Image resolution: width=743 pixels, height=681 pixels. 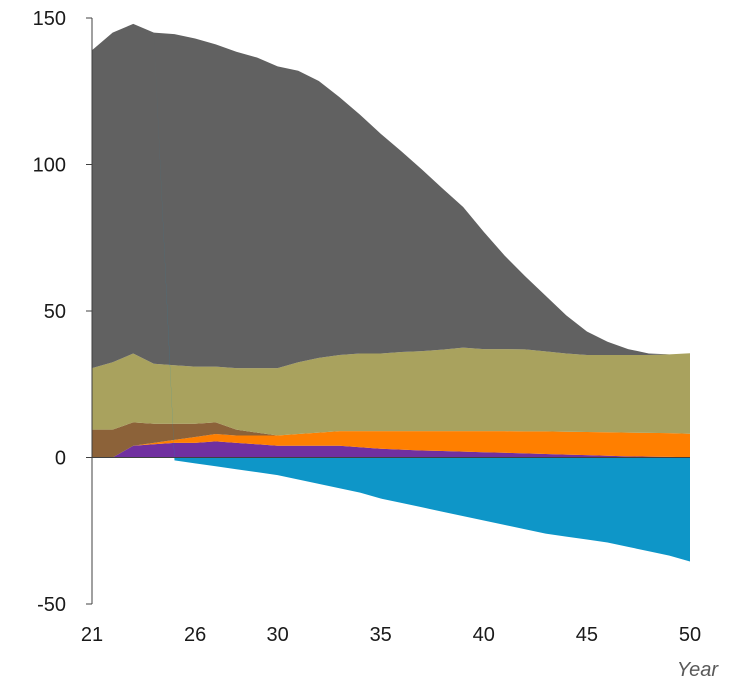 I want to click on x-tick-label: 40, so click(x=484, y=635).